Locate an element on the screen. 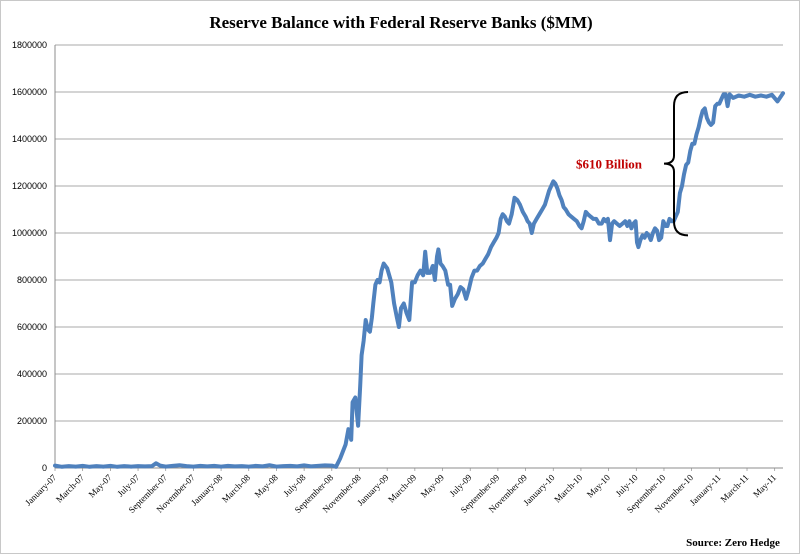  y-tick-label: 1400000 is located at coordinates (29, 139).